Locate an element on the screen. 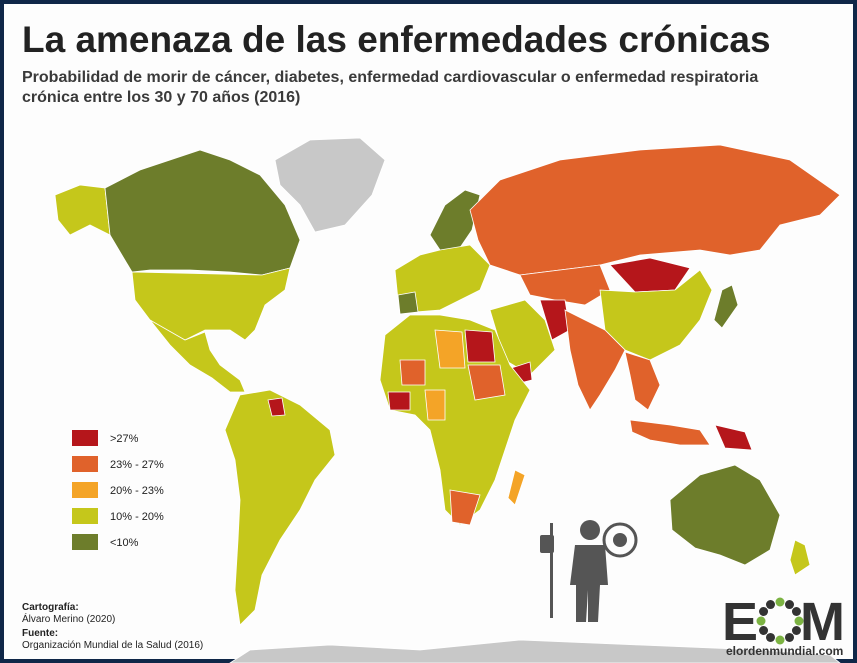 Image resolution: width=857 pixels, height=663 pixels. credit: Organización Mundial de la Salud (2016) is located at coordinates (112, 645).